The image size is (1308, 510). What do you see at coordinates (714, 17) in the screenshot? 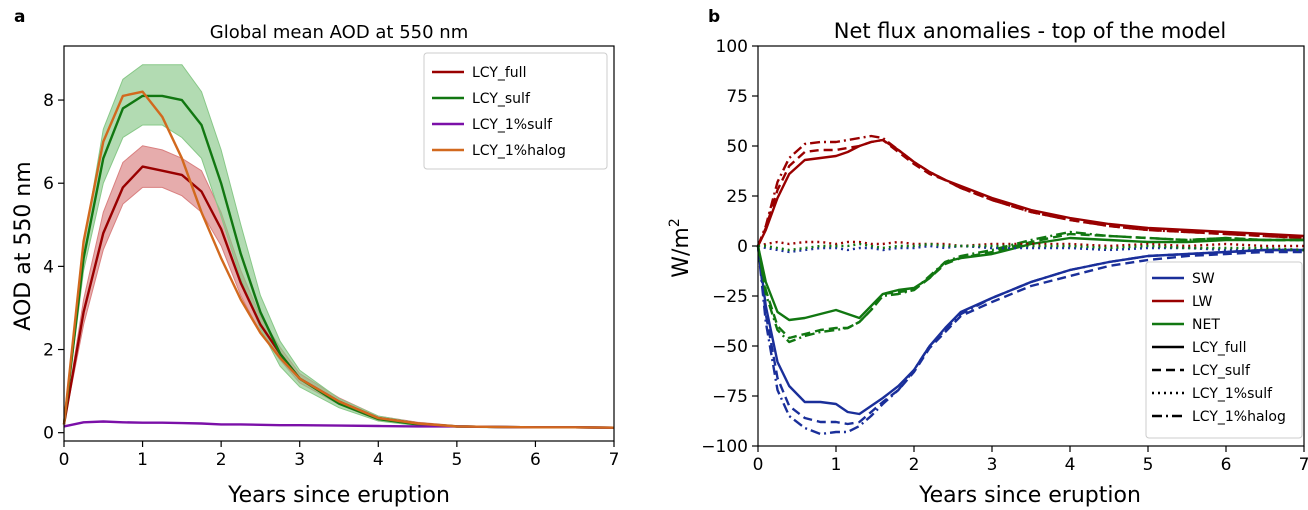
I see `panel-b-letter: b` at bounding box center [714, 17].